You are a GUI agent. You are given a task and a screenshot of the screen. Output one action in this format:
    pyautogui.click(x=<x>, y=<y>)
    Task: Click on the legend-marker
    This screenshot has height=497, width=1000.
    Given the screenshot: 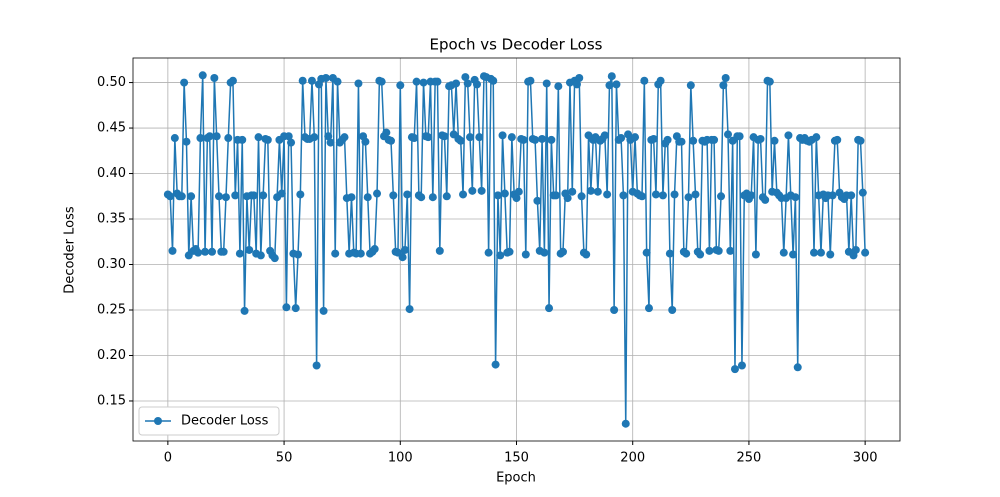 What is the action you would take?
    pyautogui.click(x=158, y=421)
    